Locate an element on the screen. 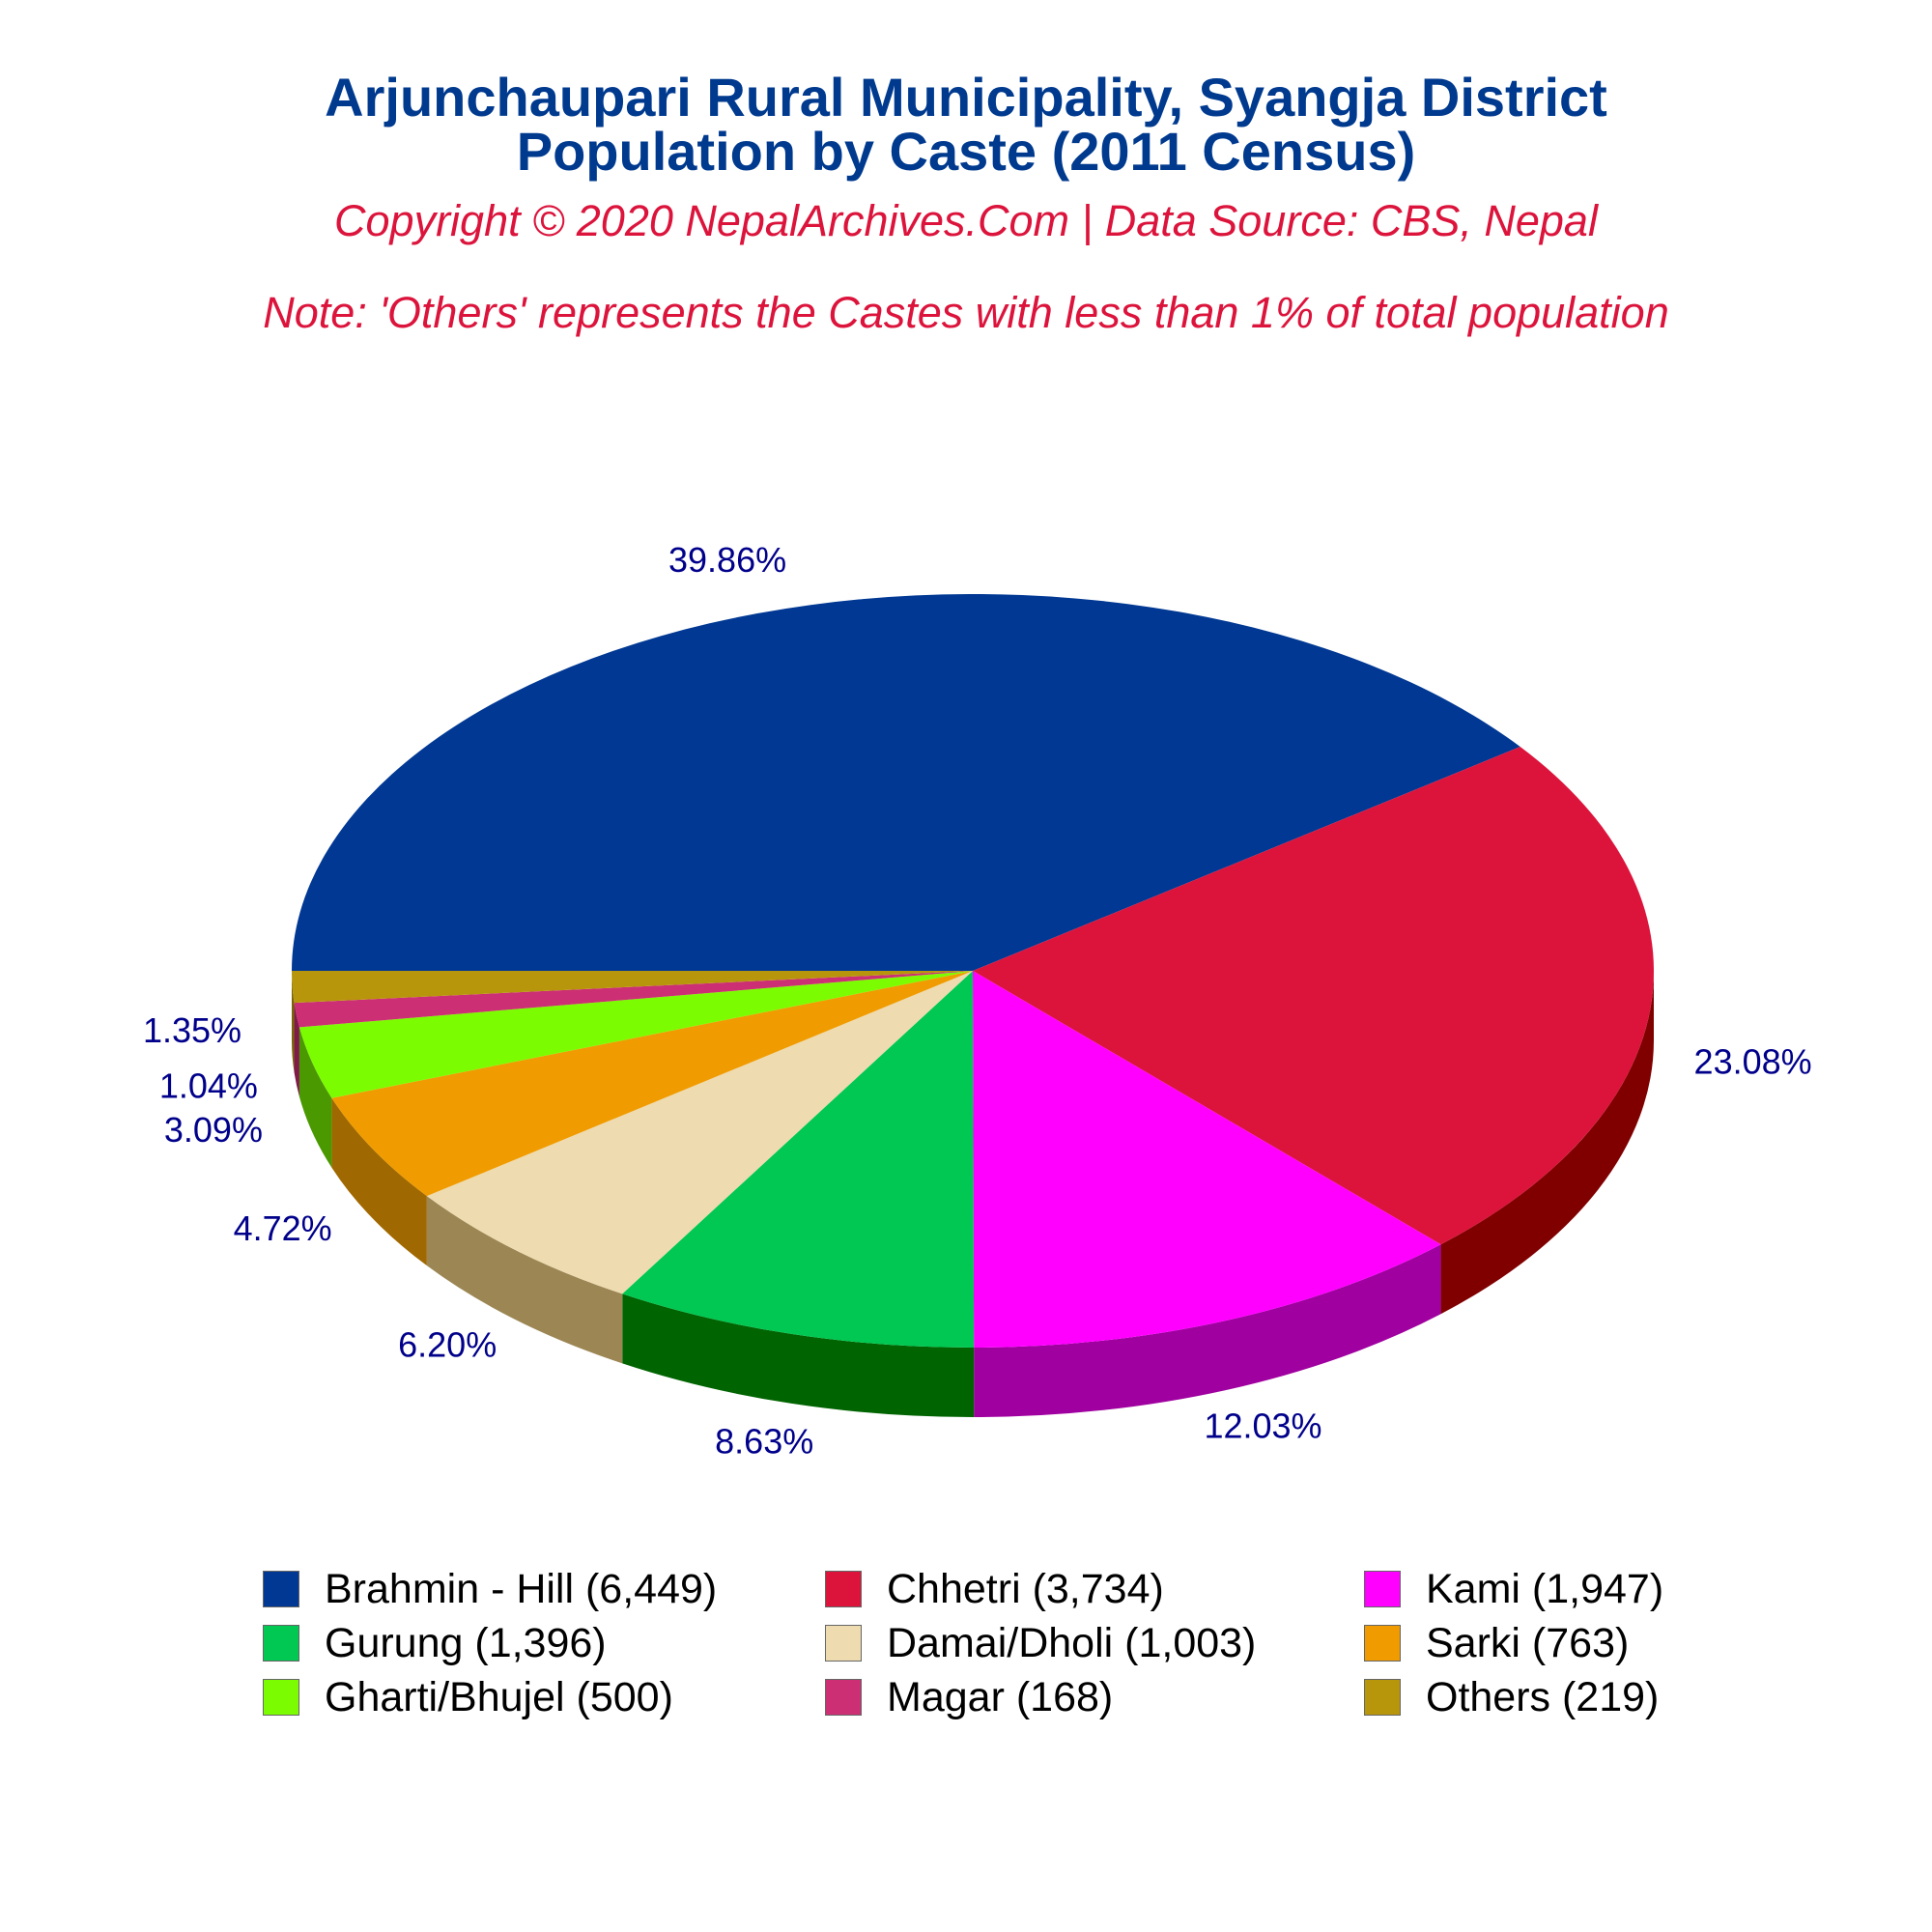 This screenshot has height=1932, width=1932. pie-label-7: 1.04% is located at coordinates (208, 1086).